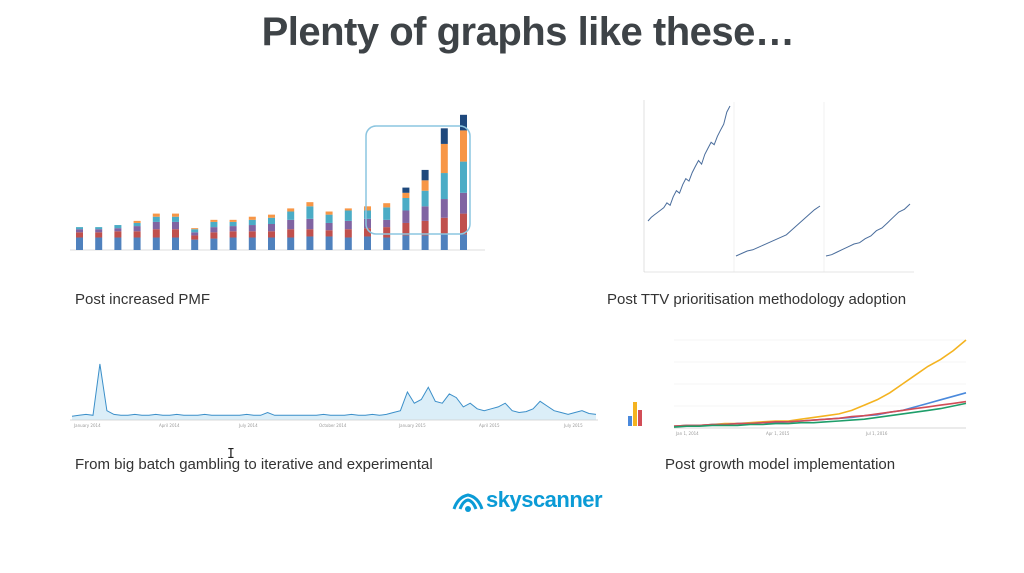 This screenshot has width=1024, height=573. I want to click on area-x-tick: April 2014, so click(169, 425).